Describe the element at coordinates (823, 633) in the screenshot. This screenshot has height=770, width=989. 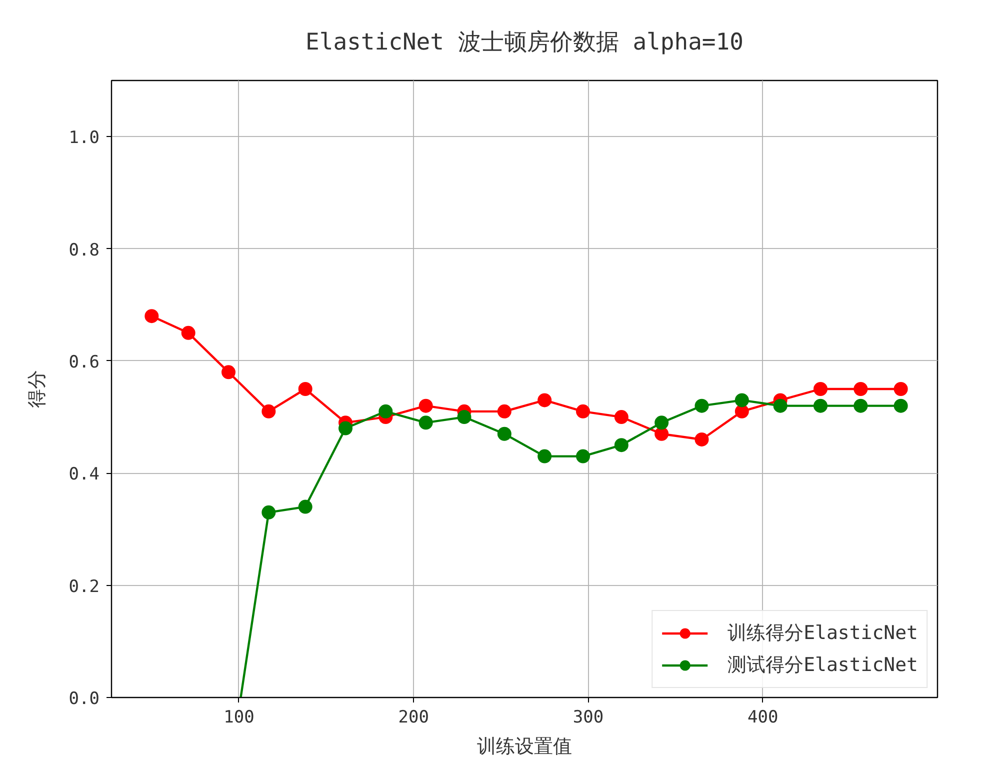
I see `legend-label: 训练得分ElasticNet` at that location.